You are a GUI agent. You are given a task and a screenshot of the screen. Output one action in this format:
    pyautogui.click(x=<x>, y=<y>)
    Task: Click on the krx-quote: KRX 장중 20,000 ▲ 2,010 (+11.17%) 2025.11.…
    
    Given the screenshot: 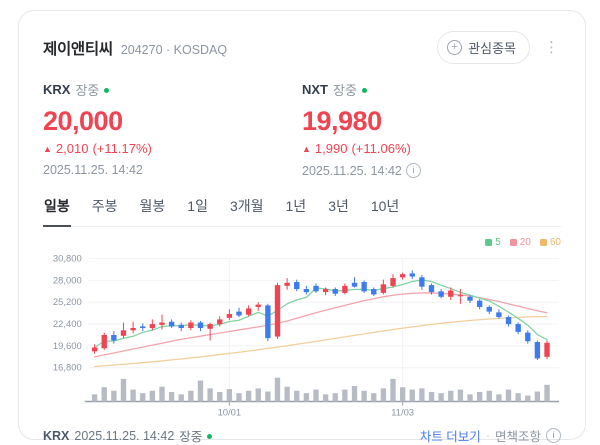 What is the action you would take?
    pyautogui.click(x=172, y=129)
    